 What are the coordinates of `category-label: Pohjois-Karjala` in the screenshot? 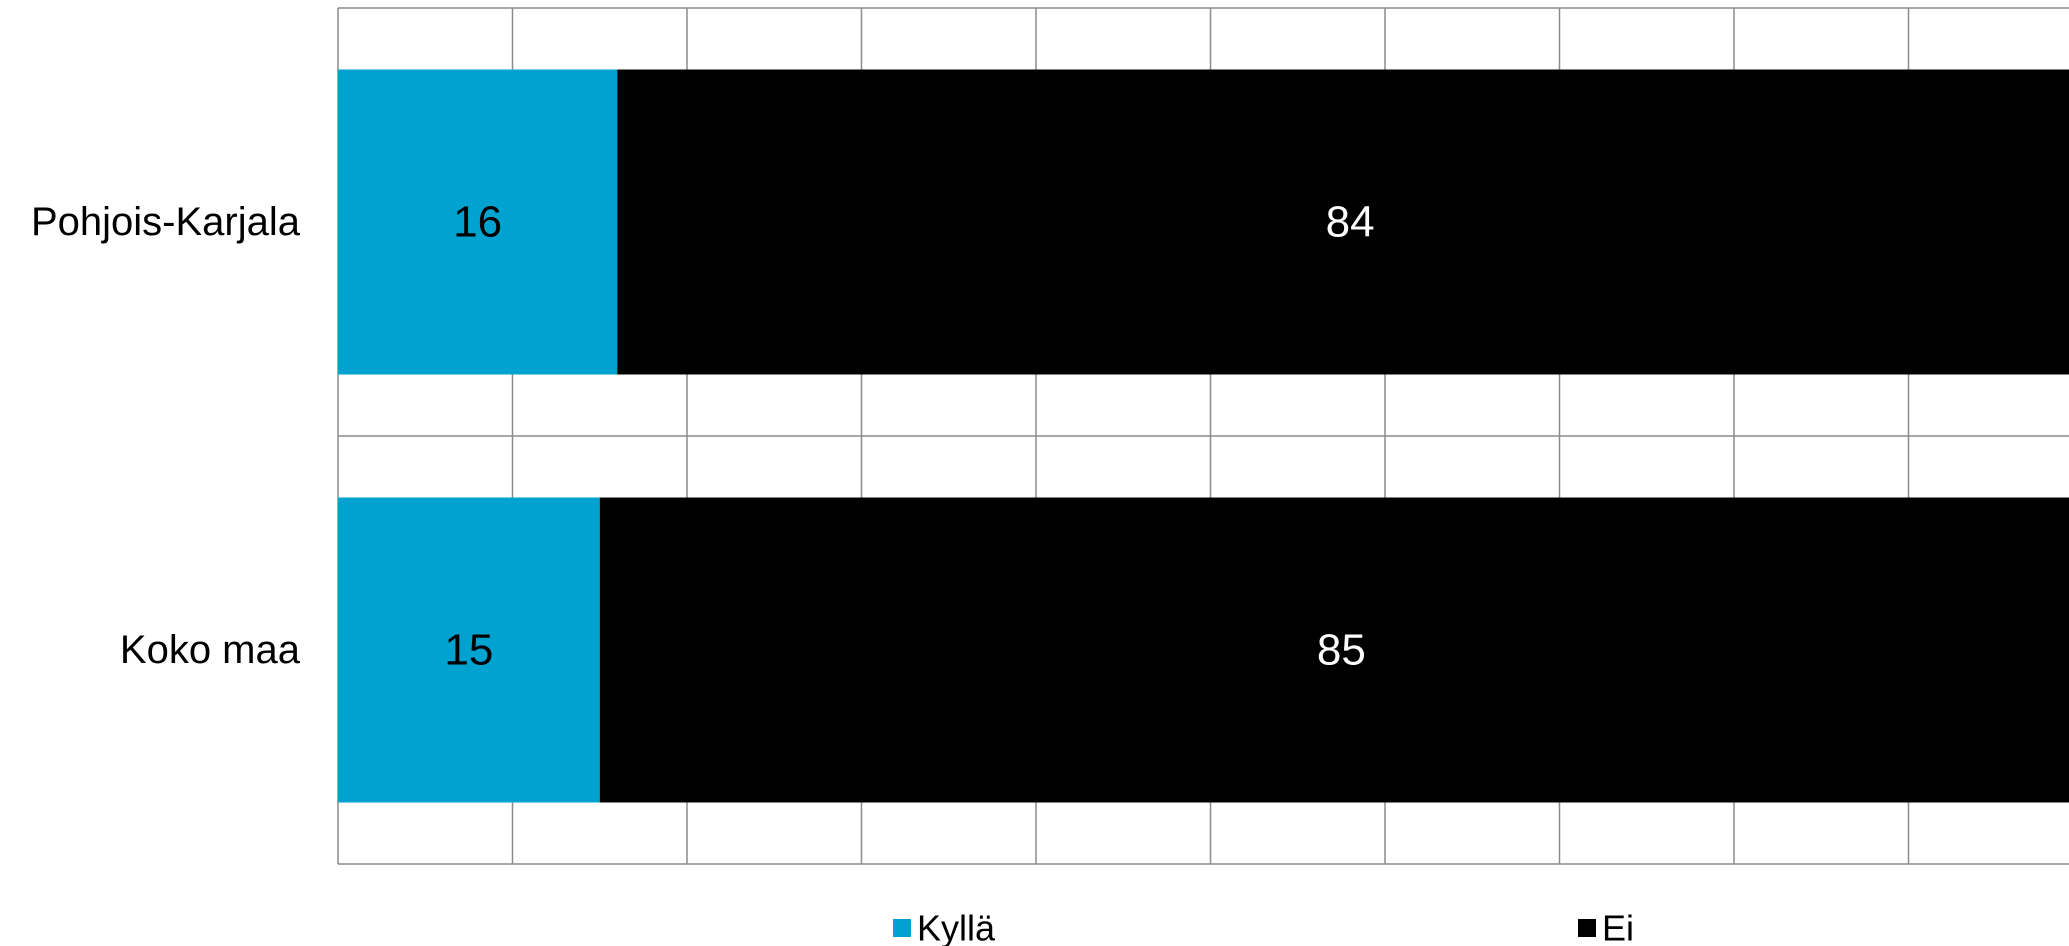 It's located at (166, 222).